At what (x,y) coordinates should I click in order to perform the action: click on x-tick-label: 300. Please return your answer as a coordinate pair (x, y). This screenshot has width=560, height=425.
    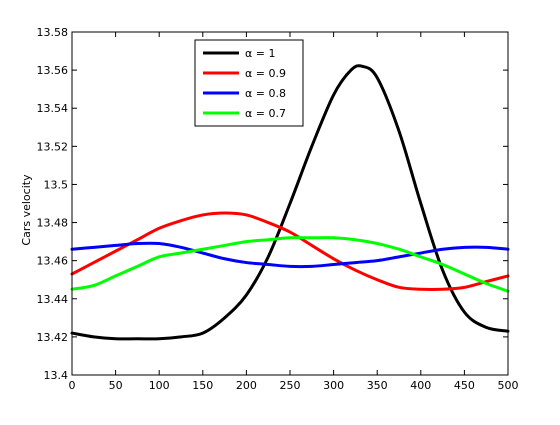
    Looking at the image, I should click on (333, 385).